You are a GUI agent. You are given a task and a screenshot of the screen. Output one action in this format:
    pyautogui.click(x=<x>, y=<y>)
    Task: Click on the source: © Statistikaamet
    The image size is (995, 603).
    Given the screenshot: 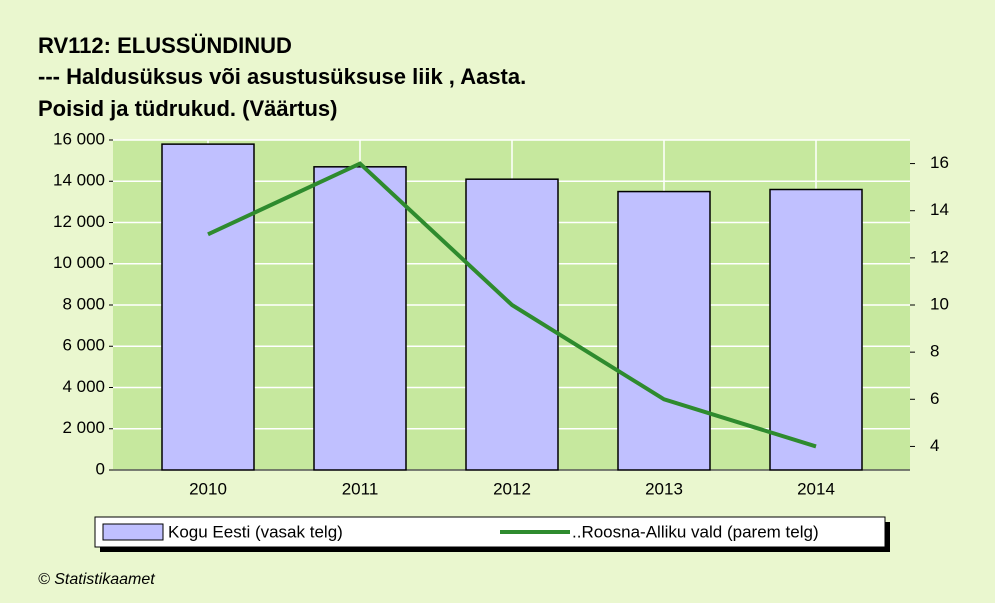 What is the action you would take?
    pyautogui.click(x=96, y=579)
    